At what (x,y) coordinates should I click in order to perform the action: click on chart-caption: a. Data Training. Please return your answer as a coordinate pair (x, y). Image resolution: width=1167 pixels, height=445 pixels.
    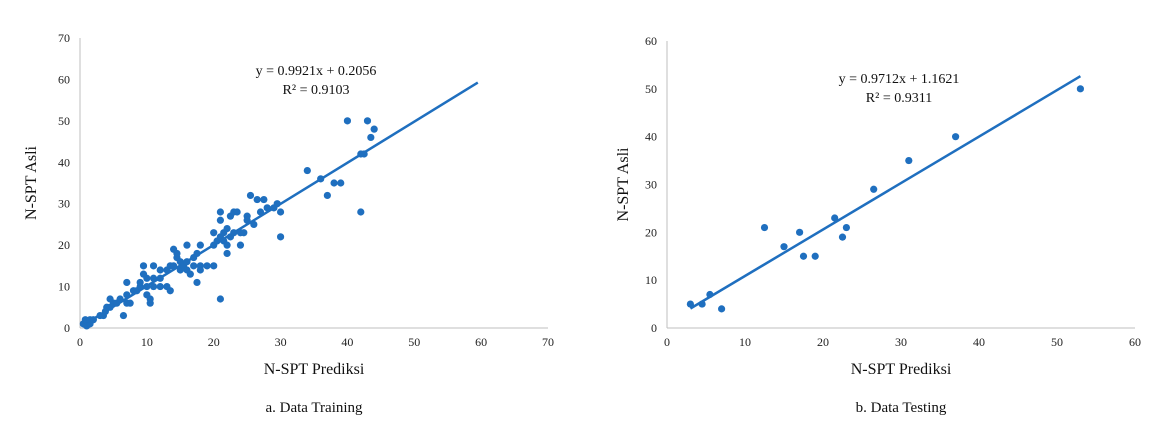
    Looking at the image, I should click on (314, 408).